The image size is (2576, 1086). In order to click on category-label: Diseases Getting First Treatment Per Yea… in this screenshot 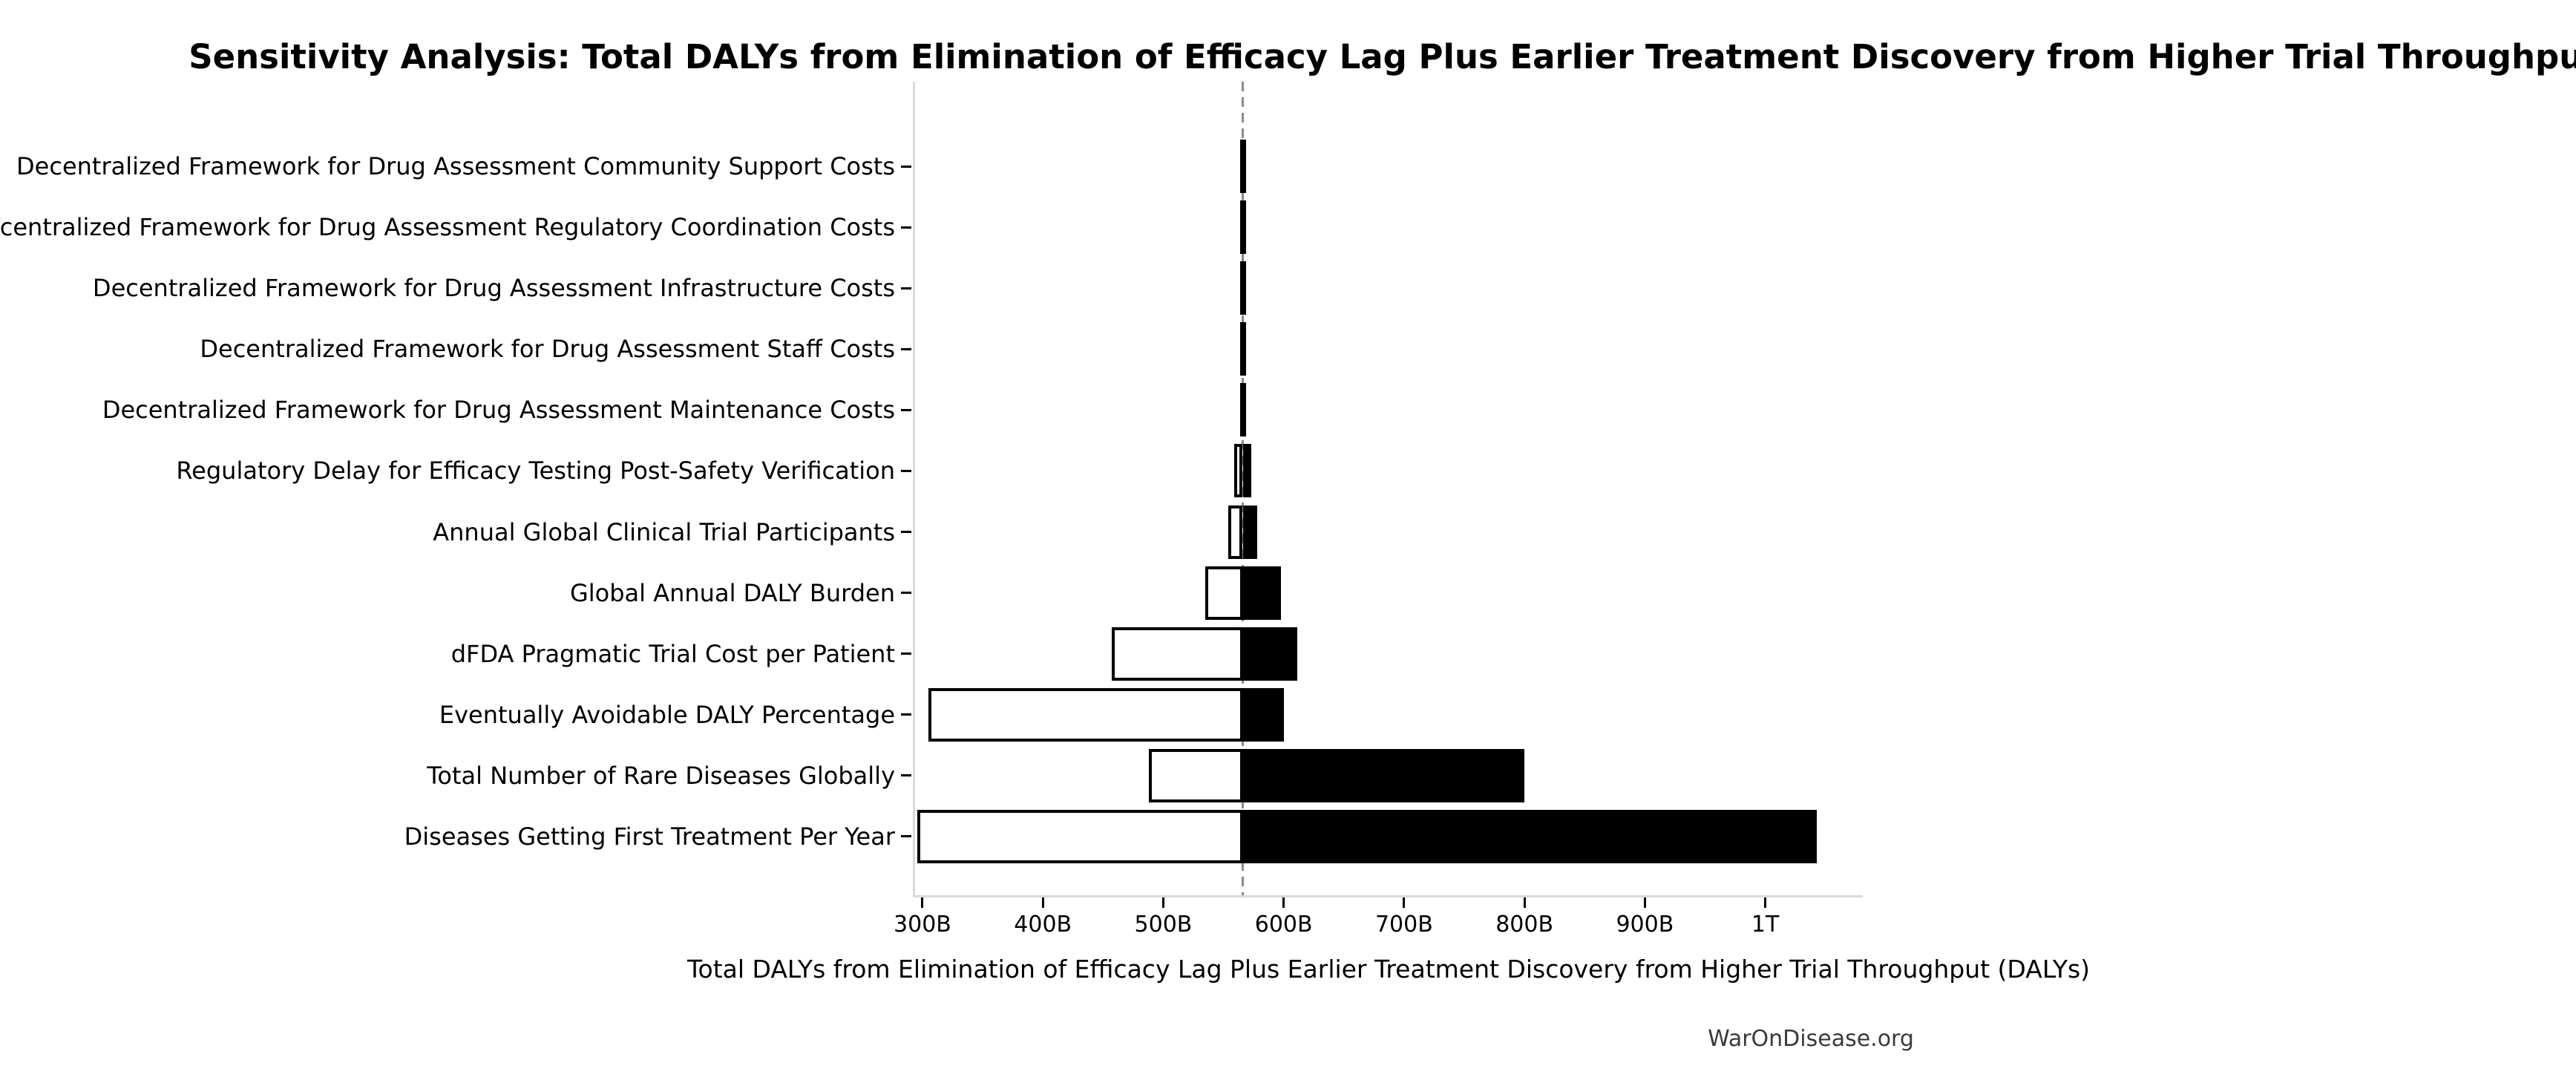, I will do `click(649, 837)`.